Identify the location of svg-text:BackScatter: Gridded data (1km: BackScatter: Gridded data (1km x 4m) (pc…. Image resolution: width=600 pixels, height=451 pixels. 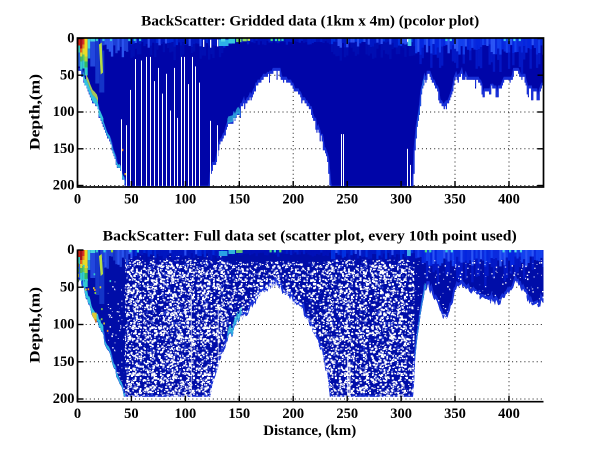
(310, 21).